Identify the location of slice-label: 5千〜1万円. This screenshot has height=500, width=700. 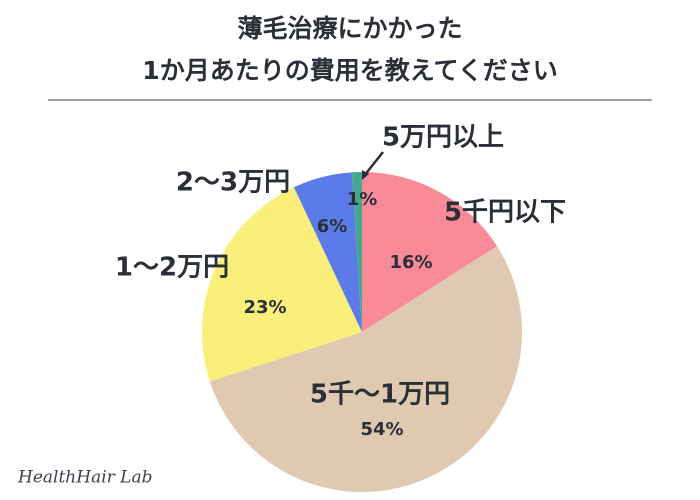
(380, 395).